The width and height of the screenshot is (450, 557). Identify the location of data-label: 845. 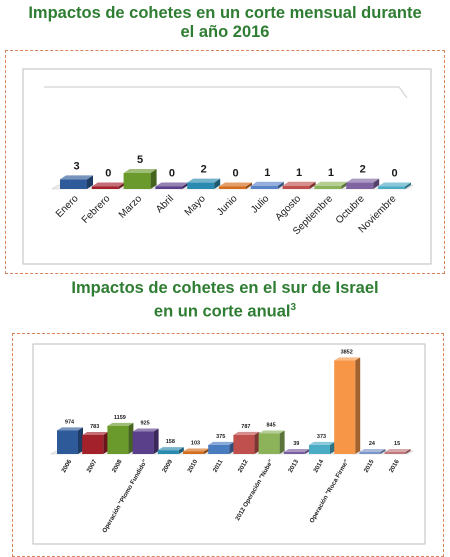
(271, 425).